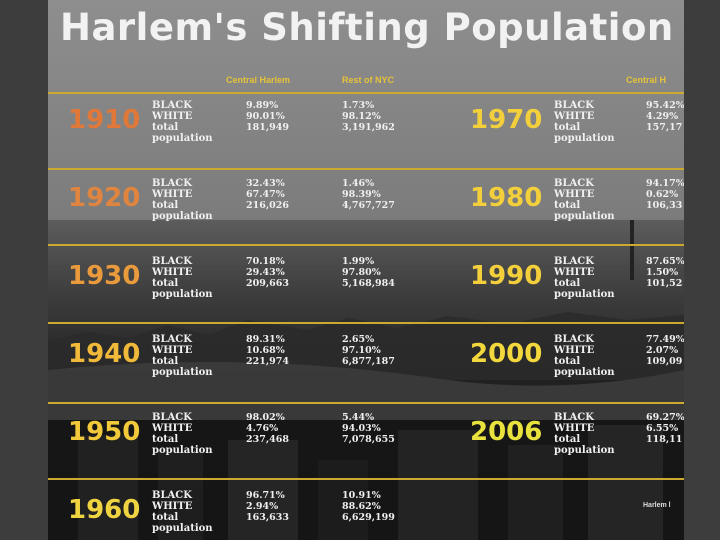 The image size is (720, 540). What do you see at coordinates (665, 105) in the screenshot?
I see `central-harlem-right-value: 95.42%` at bounding box center [665, 105].